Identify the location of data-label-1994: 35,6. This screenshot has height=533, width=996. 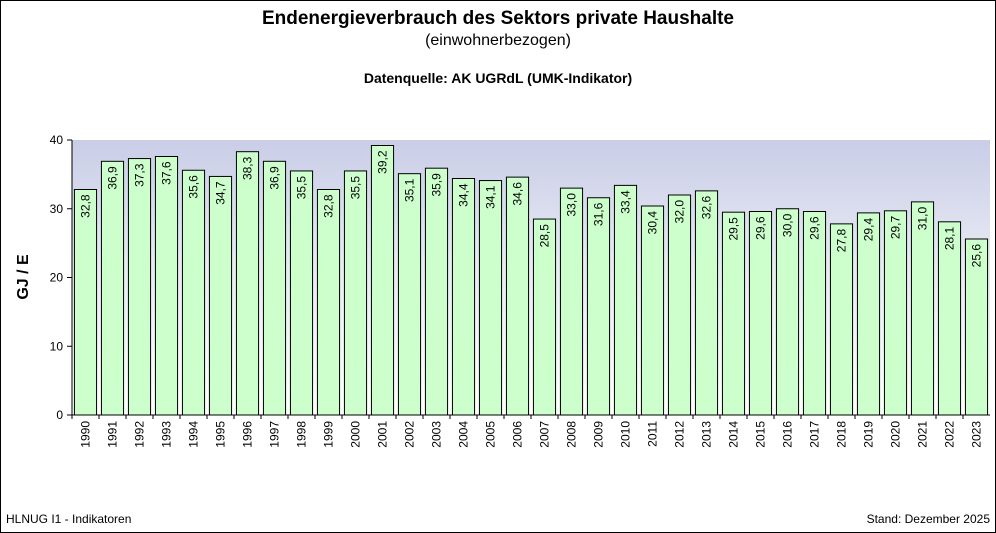
(194, 187).